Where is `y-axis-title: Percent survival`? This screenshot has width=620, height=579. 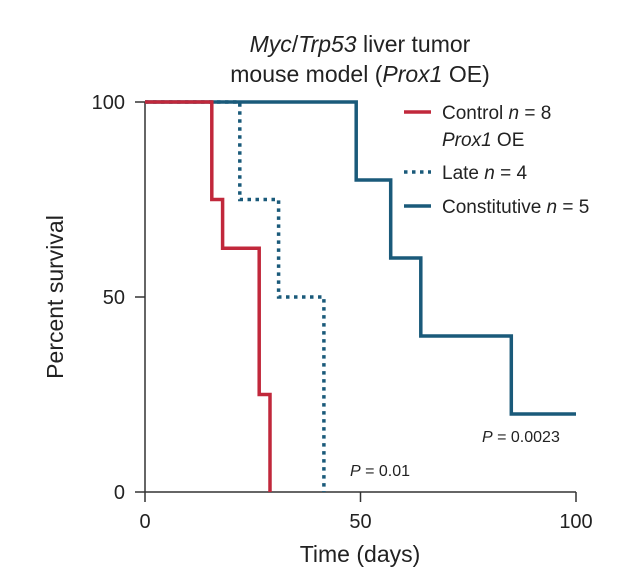
y-axis-title: Percent survival is located at coordinates (55, 297).